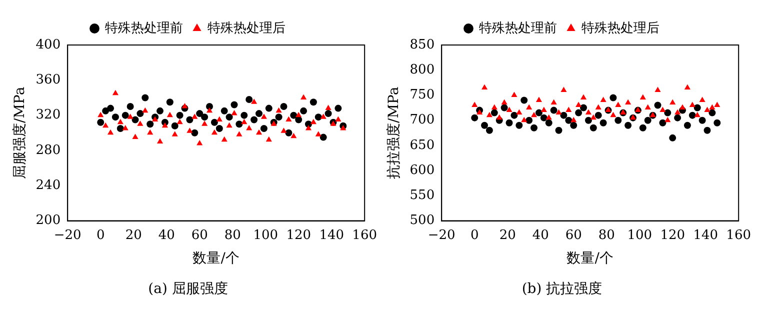 Image resolution: width=763 pixels, height=320 pixels. What do you see at coordinates (422, 196) in the screenshot?
I see `y-tick-label: 550` at bounding box center [422, 196].